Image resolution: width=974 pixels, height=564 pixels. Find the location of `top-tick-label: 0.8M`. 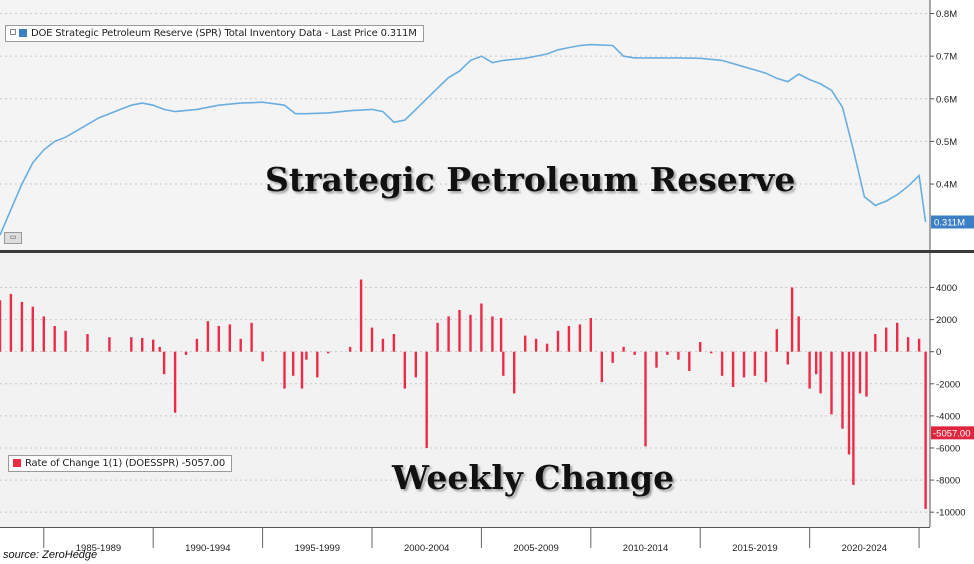

top-tick-label: 0.8M is located at coordinates (946, 14).